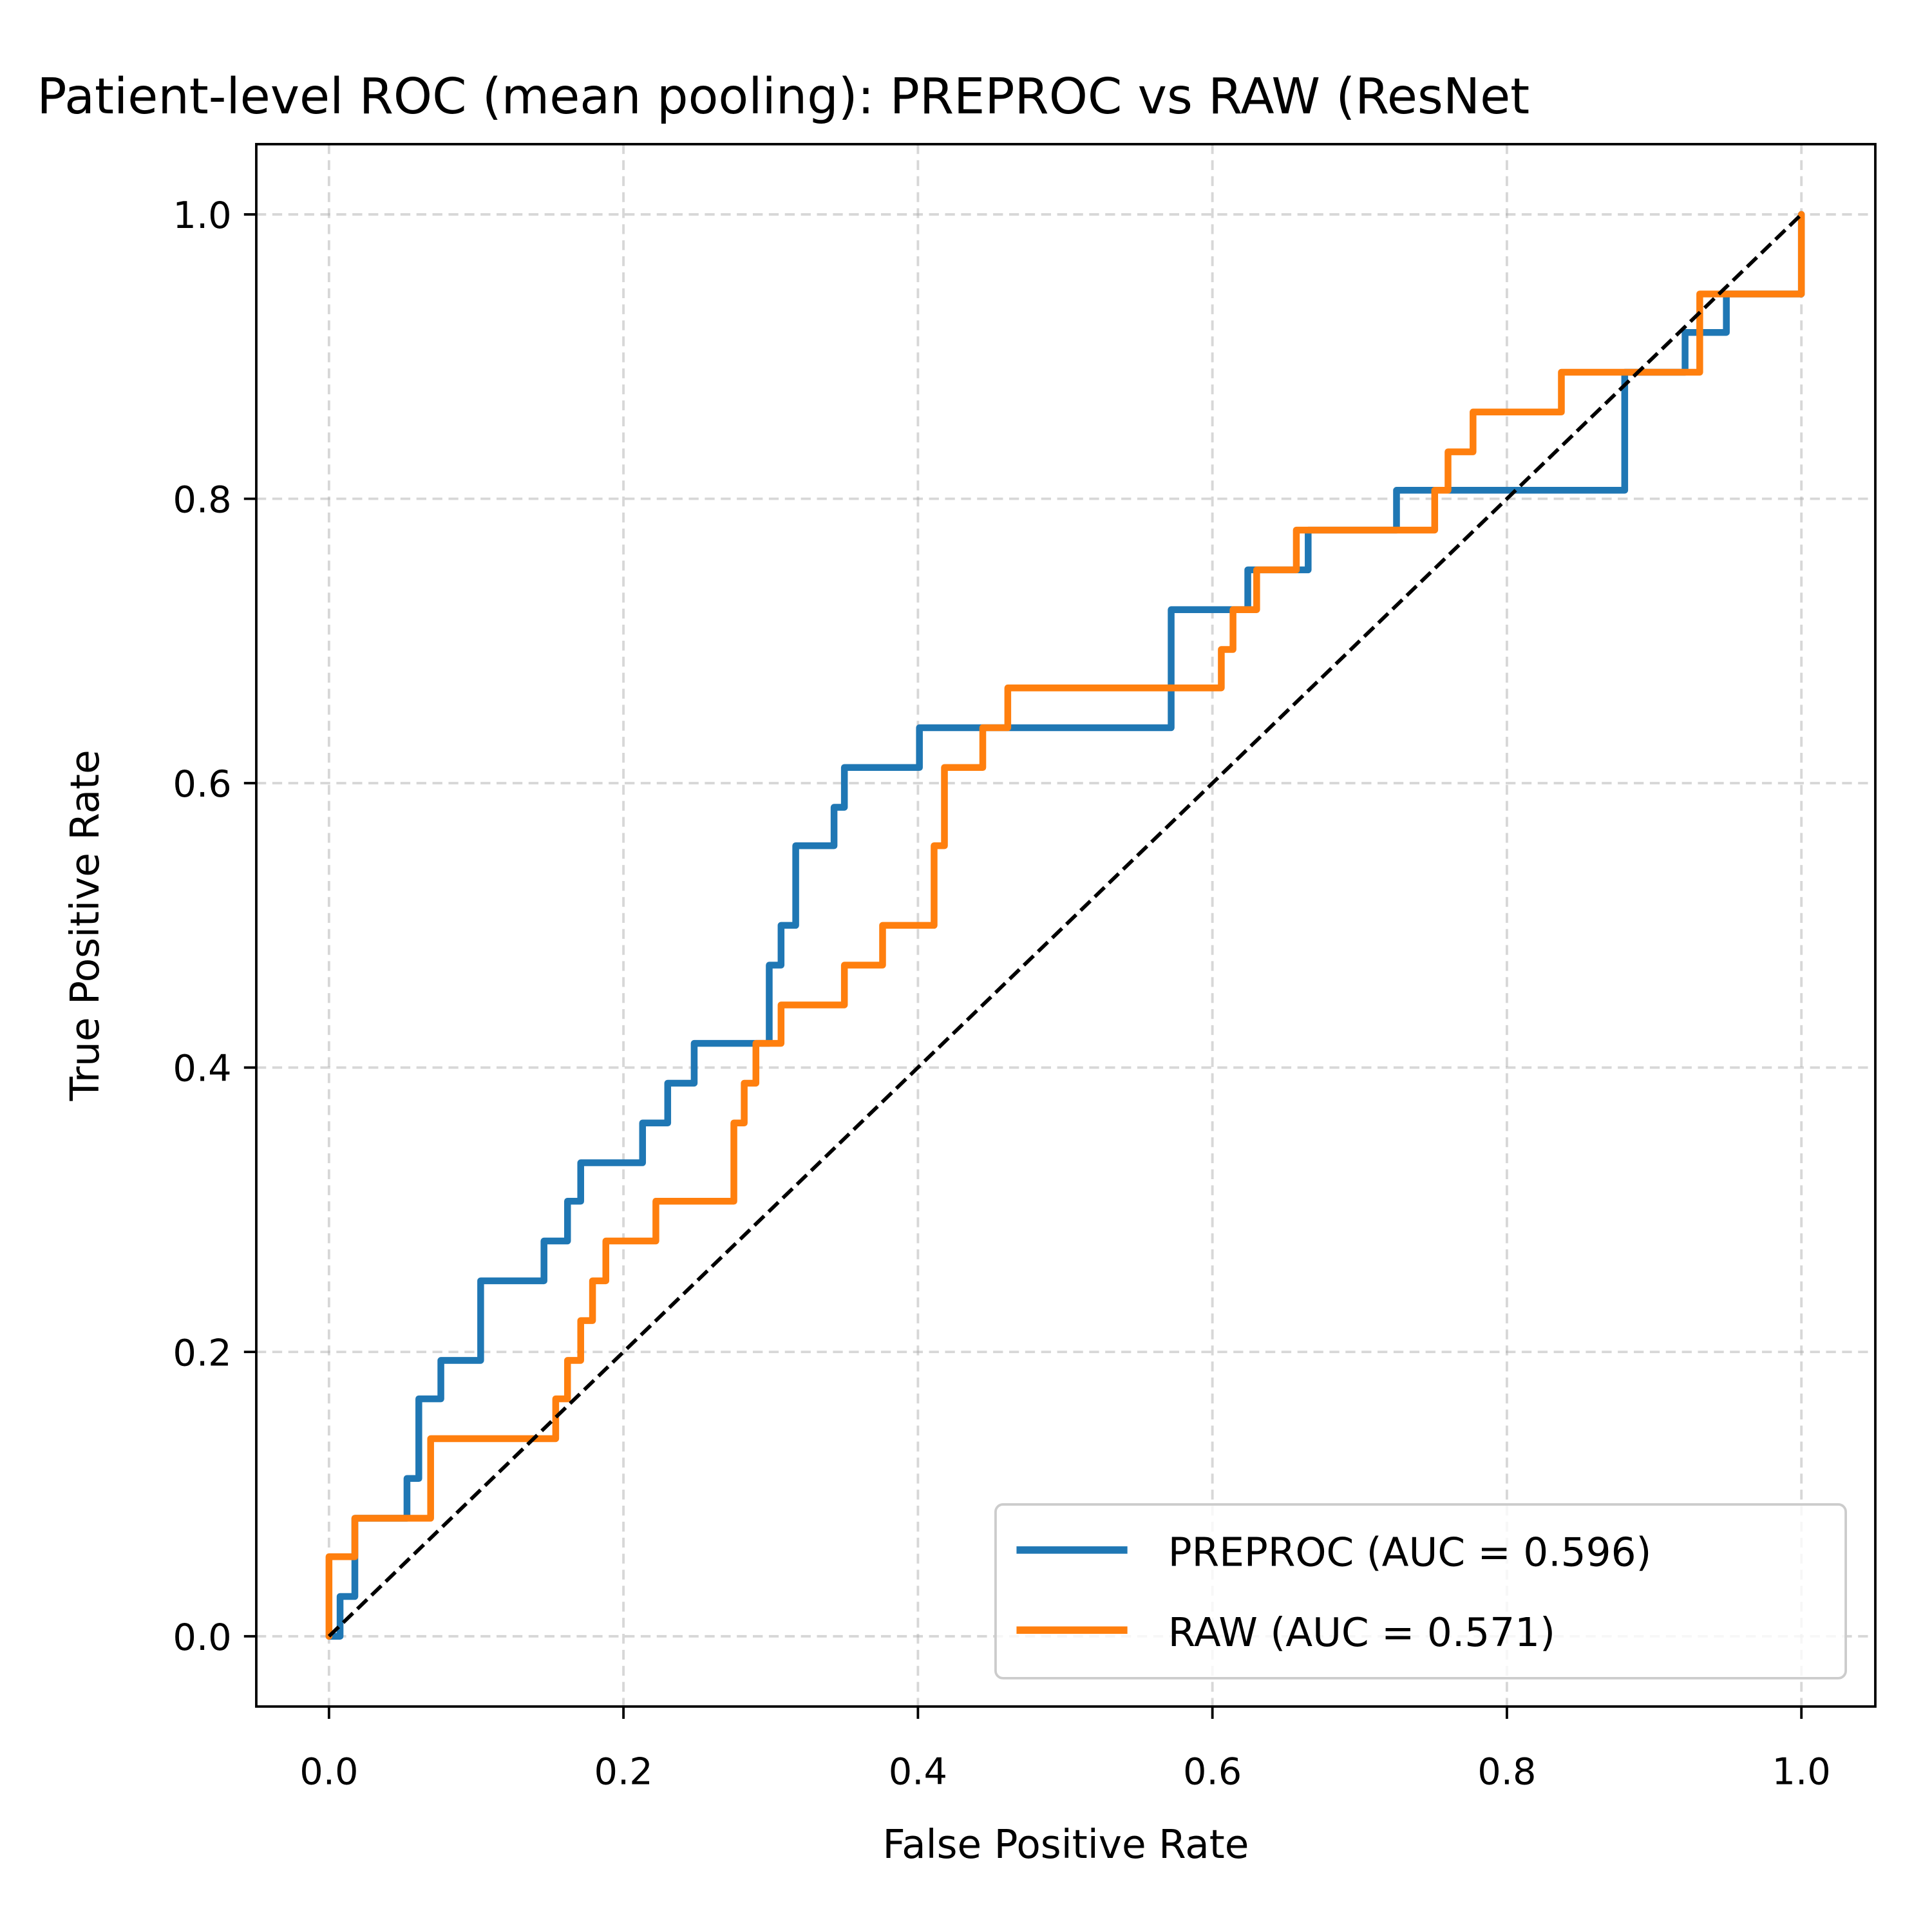 The image size is (1932, 1932). I want to click on y-tick-label: 0.6, so click(202, 784).